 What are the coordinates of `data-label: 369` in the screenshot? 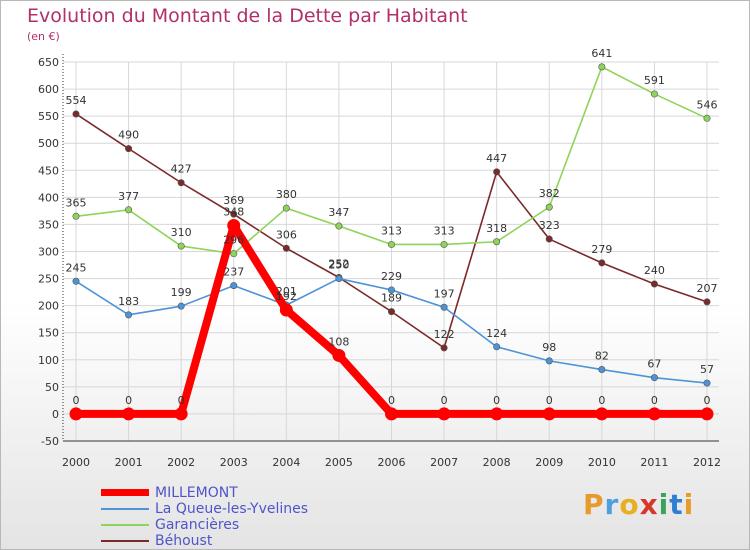 It's located at (233, 200).